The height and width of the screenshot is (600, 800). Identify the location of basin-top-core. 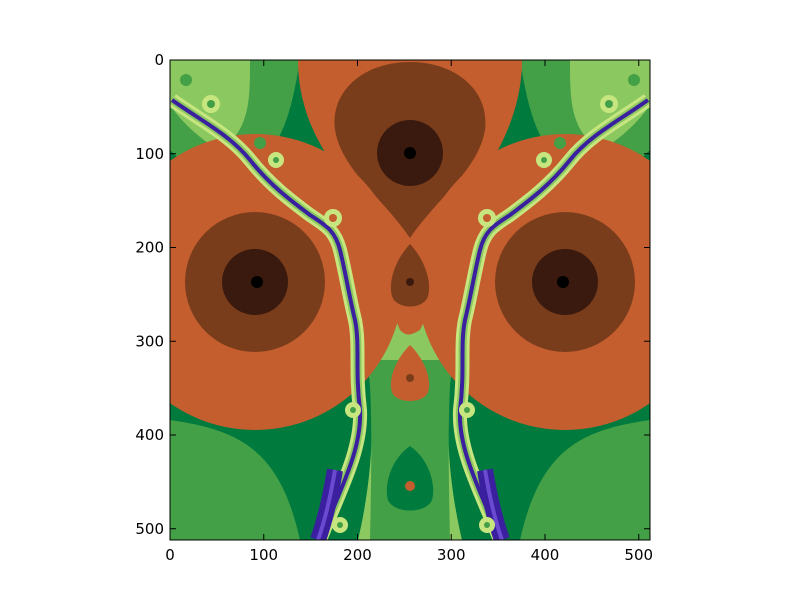
(410, 153).